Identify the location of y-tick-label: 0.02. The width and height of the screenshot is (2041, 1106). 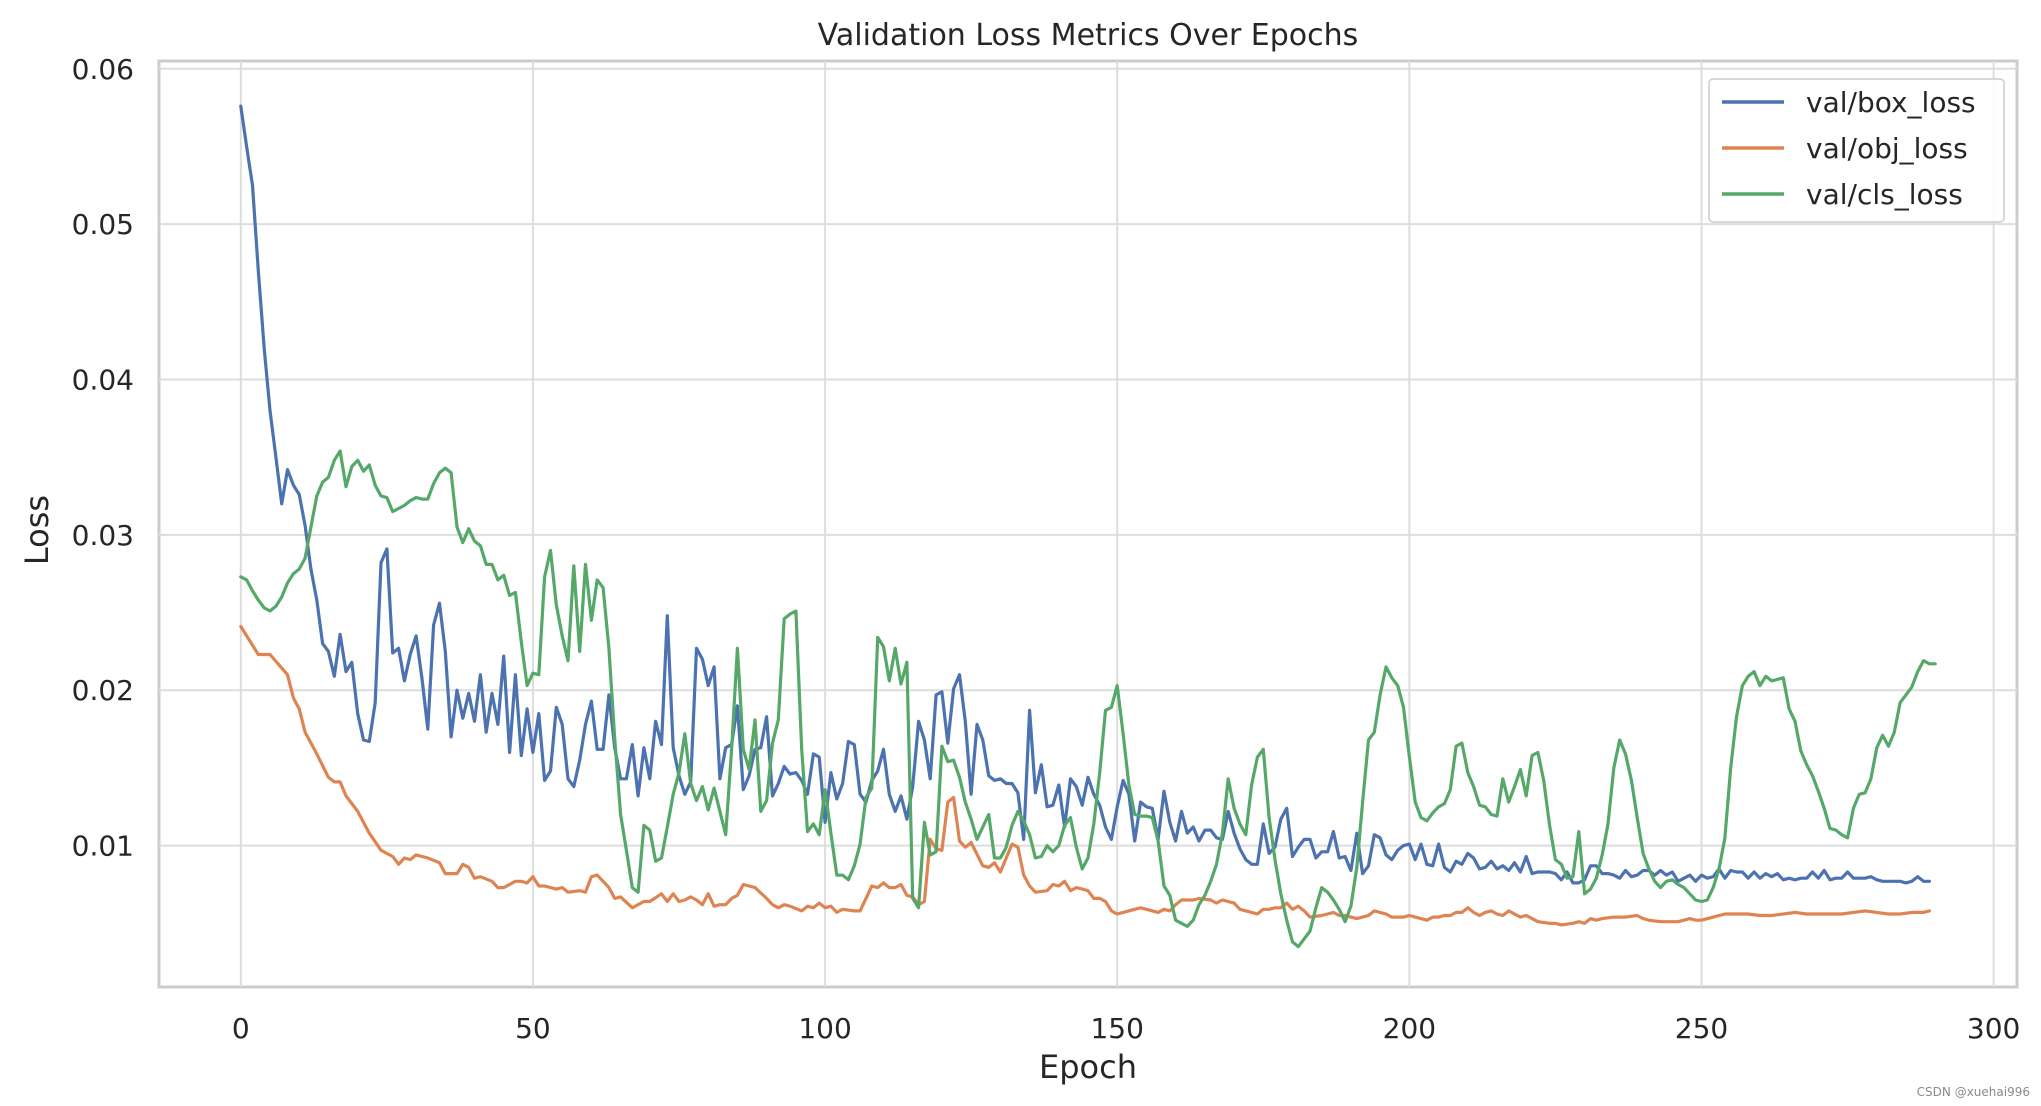
(103, 690).